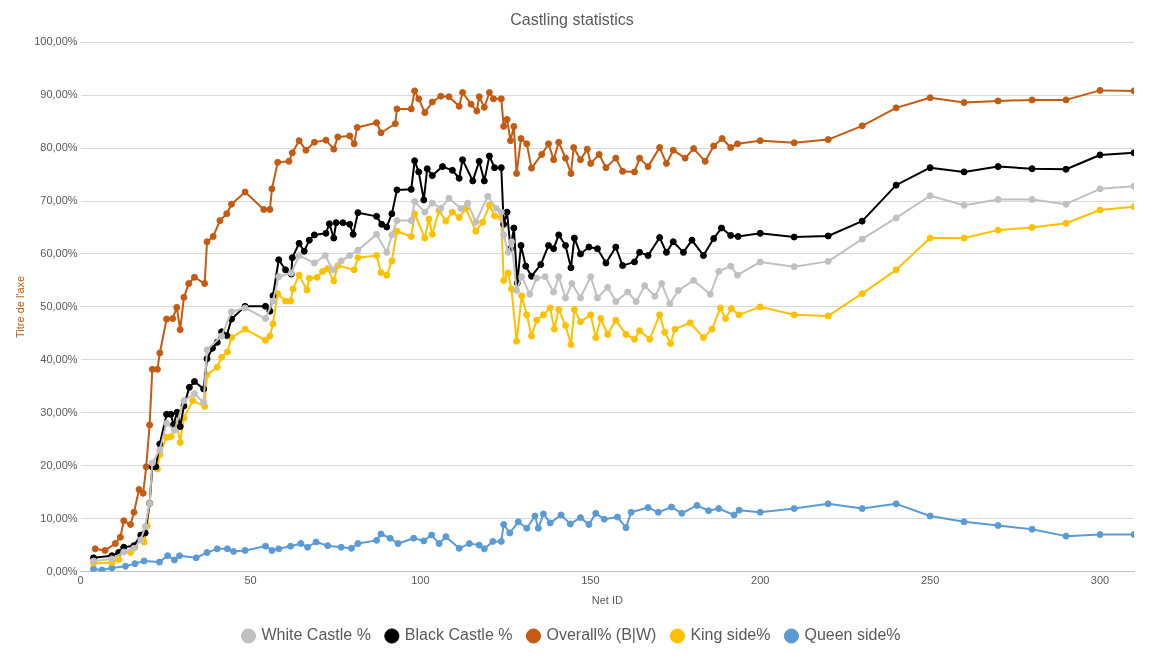  Describe the element at coordinates (59, 94) in the screenshot. I see `y-tick-label: 90,00%` at that location.